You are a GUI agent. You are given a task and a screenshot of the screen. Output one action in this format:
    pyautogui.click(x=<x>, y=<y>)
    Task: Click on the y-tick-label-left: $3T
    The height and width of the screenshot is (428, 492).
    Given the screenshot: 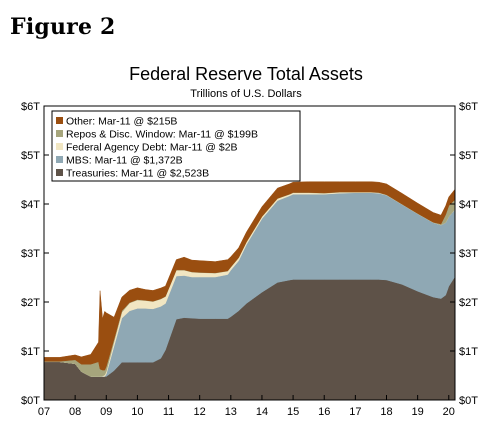 What is the action you would take?
    pyautogui.click(x=30, y=254)
    